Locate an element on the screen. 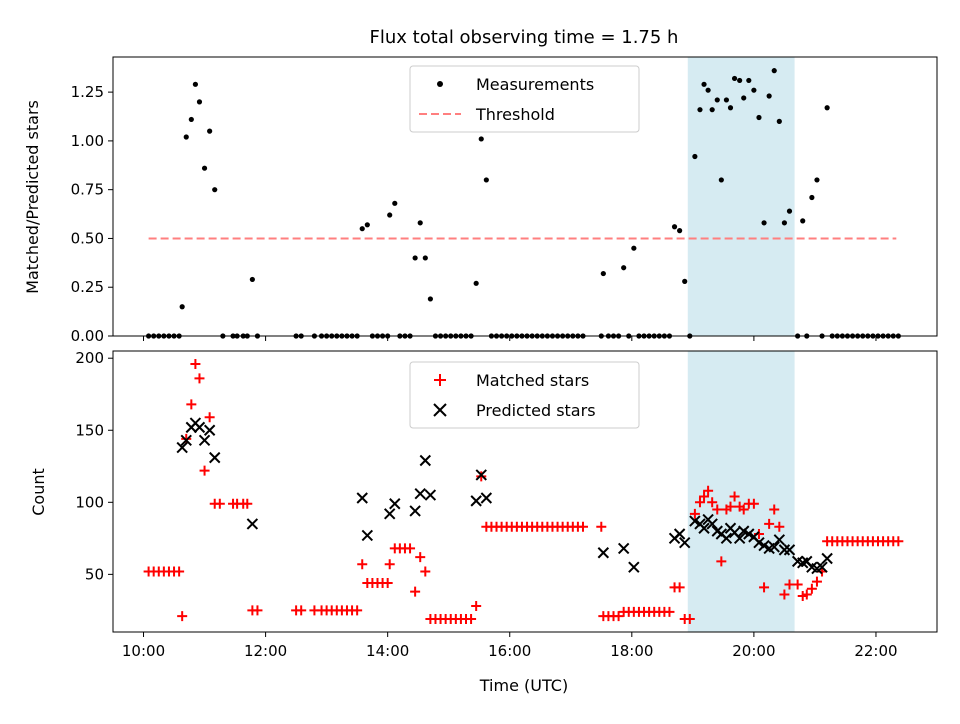  legend-marker-matched is located at coordinates (440, 380).